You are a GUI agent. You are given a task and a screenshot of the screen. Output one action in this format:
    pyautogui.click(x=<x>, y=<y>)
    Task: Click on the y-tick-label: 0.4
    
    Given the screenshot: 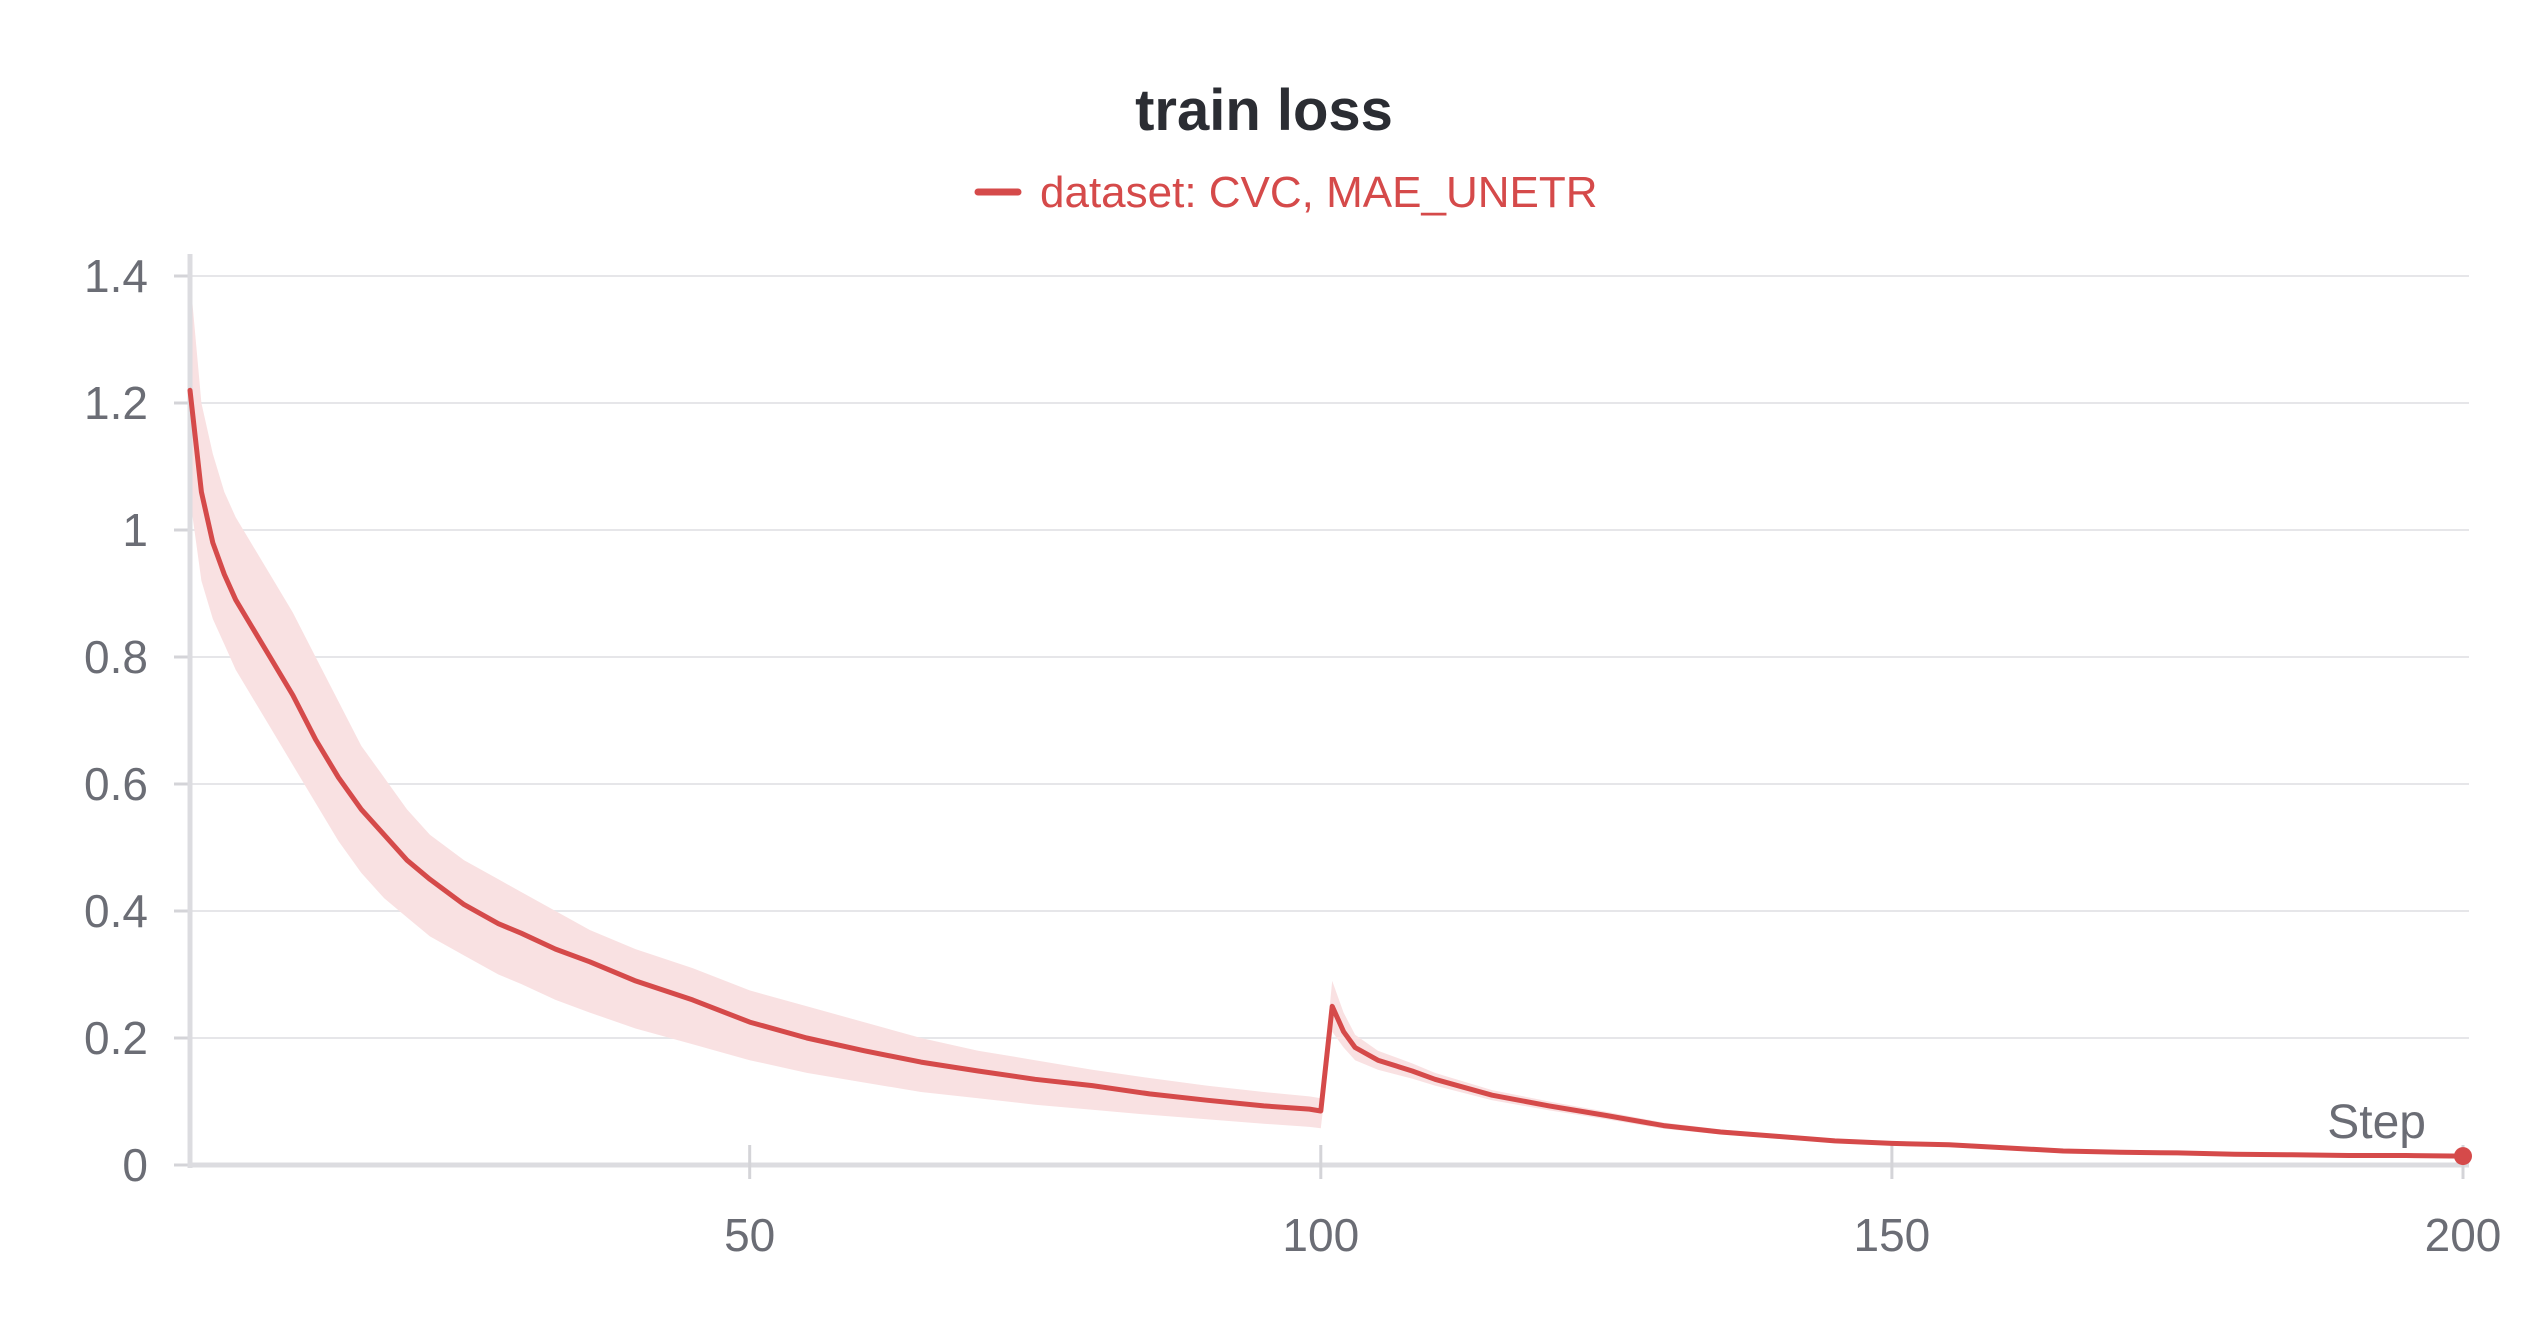 What is the action you would take?
    pyautogui.click(x=116, y=911)
    